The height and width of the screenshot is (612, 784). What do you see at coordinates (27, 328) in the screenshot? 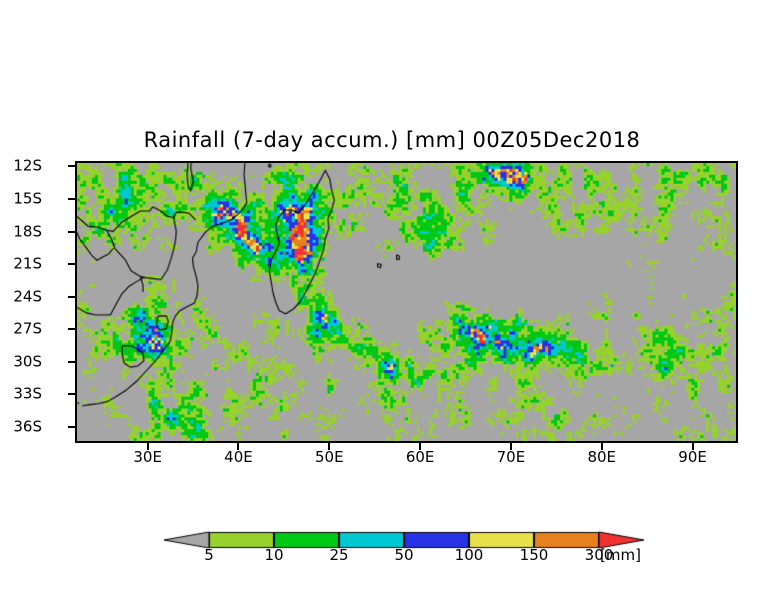
I see `y-tick-label-27S: 27S` at bounding box center [27, 328].